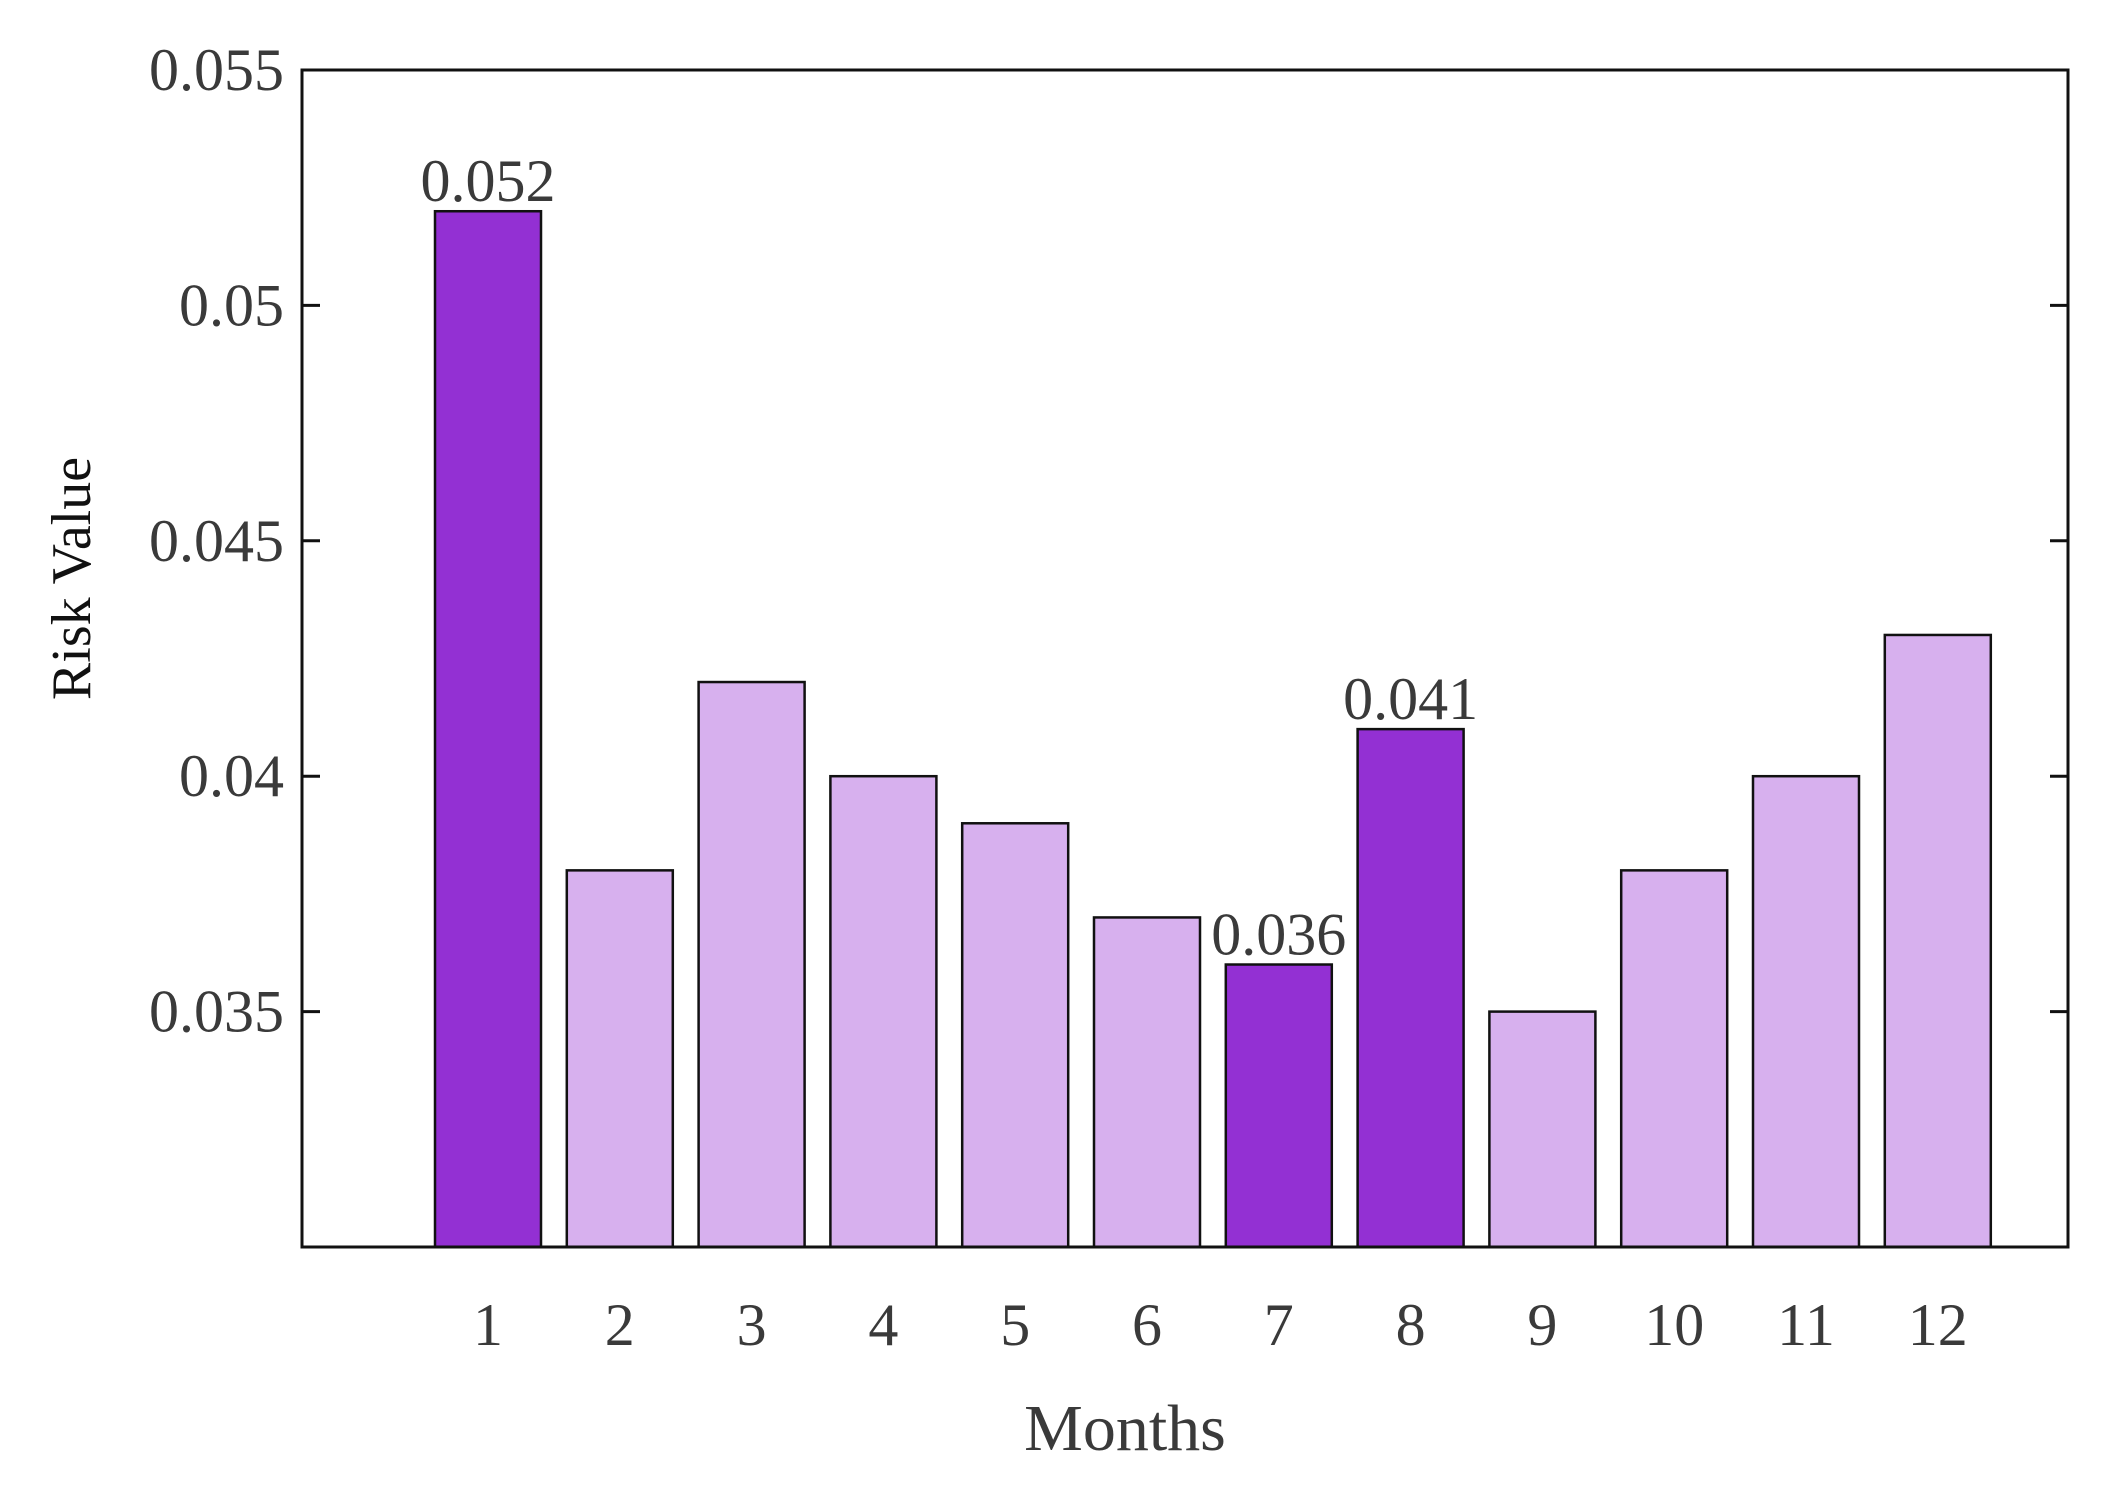  I want to click on x-tick-label-7: 7, so click(1279, 1325).